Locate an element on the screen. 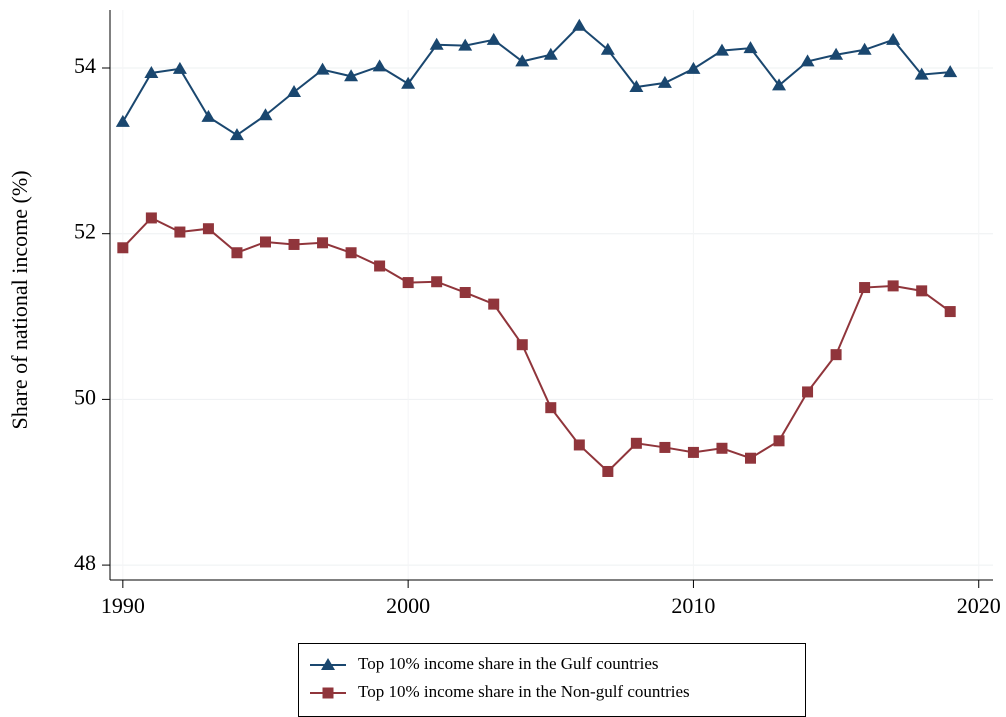 This screenshot has width=1006, height=717. x-tick-label: 2020 is located at coordinates (979, 605).